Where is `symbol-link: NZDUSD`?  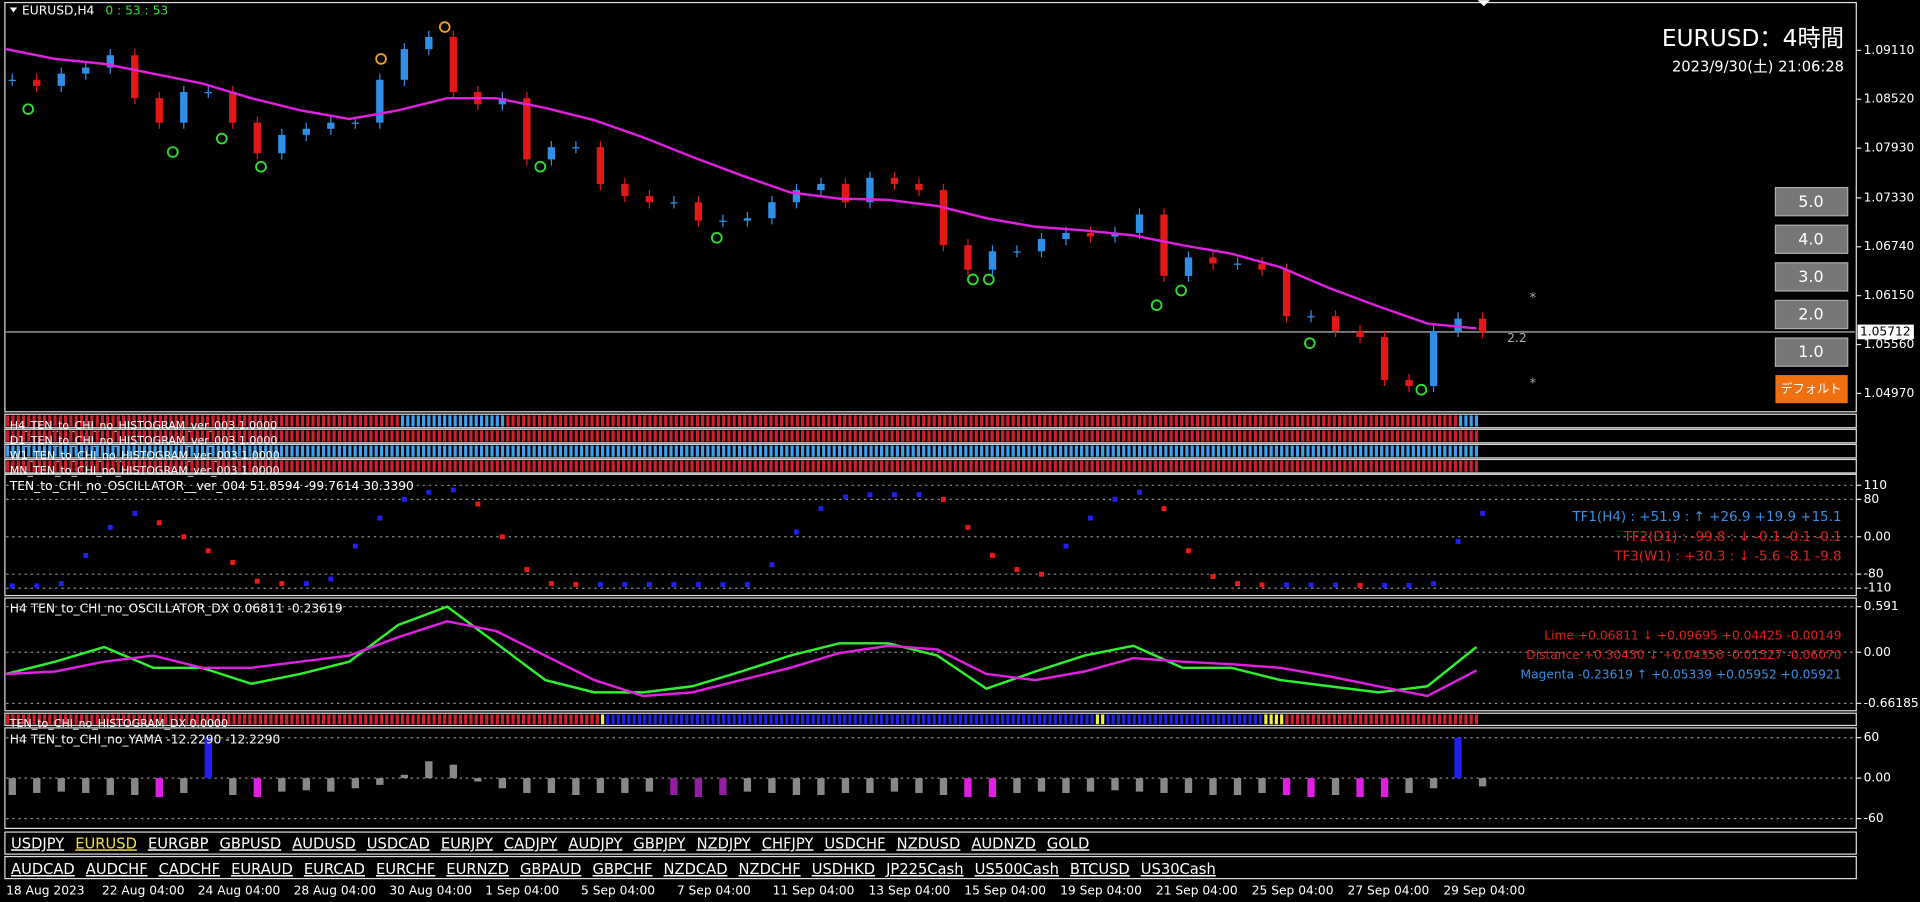
symbol-link: NZDUSD is located at coordinates (929, 843).